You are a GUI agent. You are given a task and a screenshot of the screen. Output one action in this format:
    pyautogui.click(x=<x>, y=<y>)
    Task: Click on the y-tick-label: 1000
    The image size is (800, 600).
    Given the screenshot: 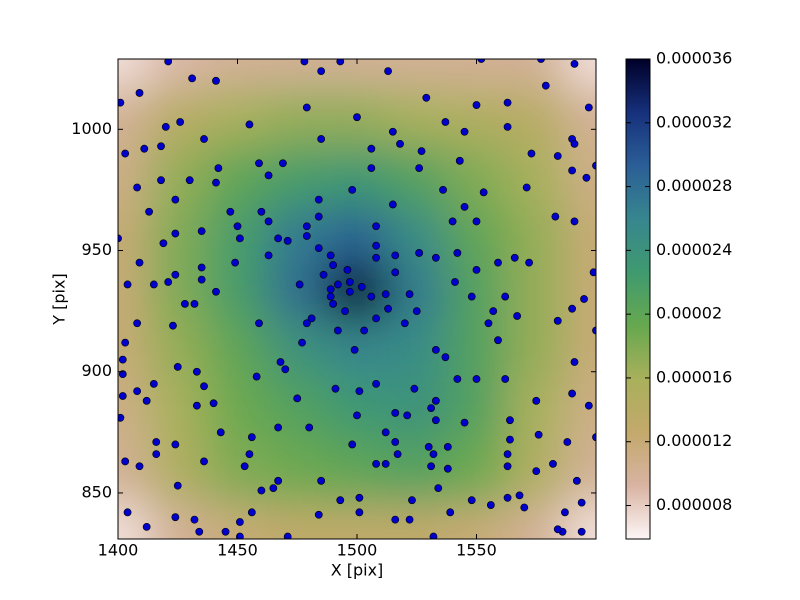 What is the action you would take?
    pyautogui.click(x=91, y=128)
    